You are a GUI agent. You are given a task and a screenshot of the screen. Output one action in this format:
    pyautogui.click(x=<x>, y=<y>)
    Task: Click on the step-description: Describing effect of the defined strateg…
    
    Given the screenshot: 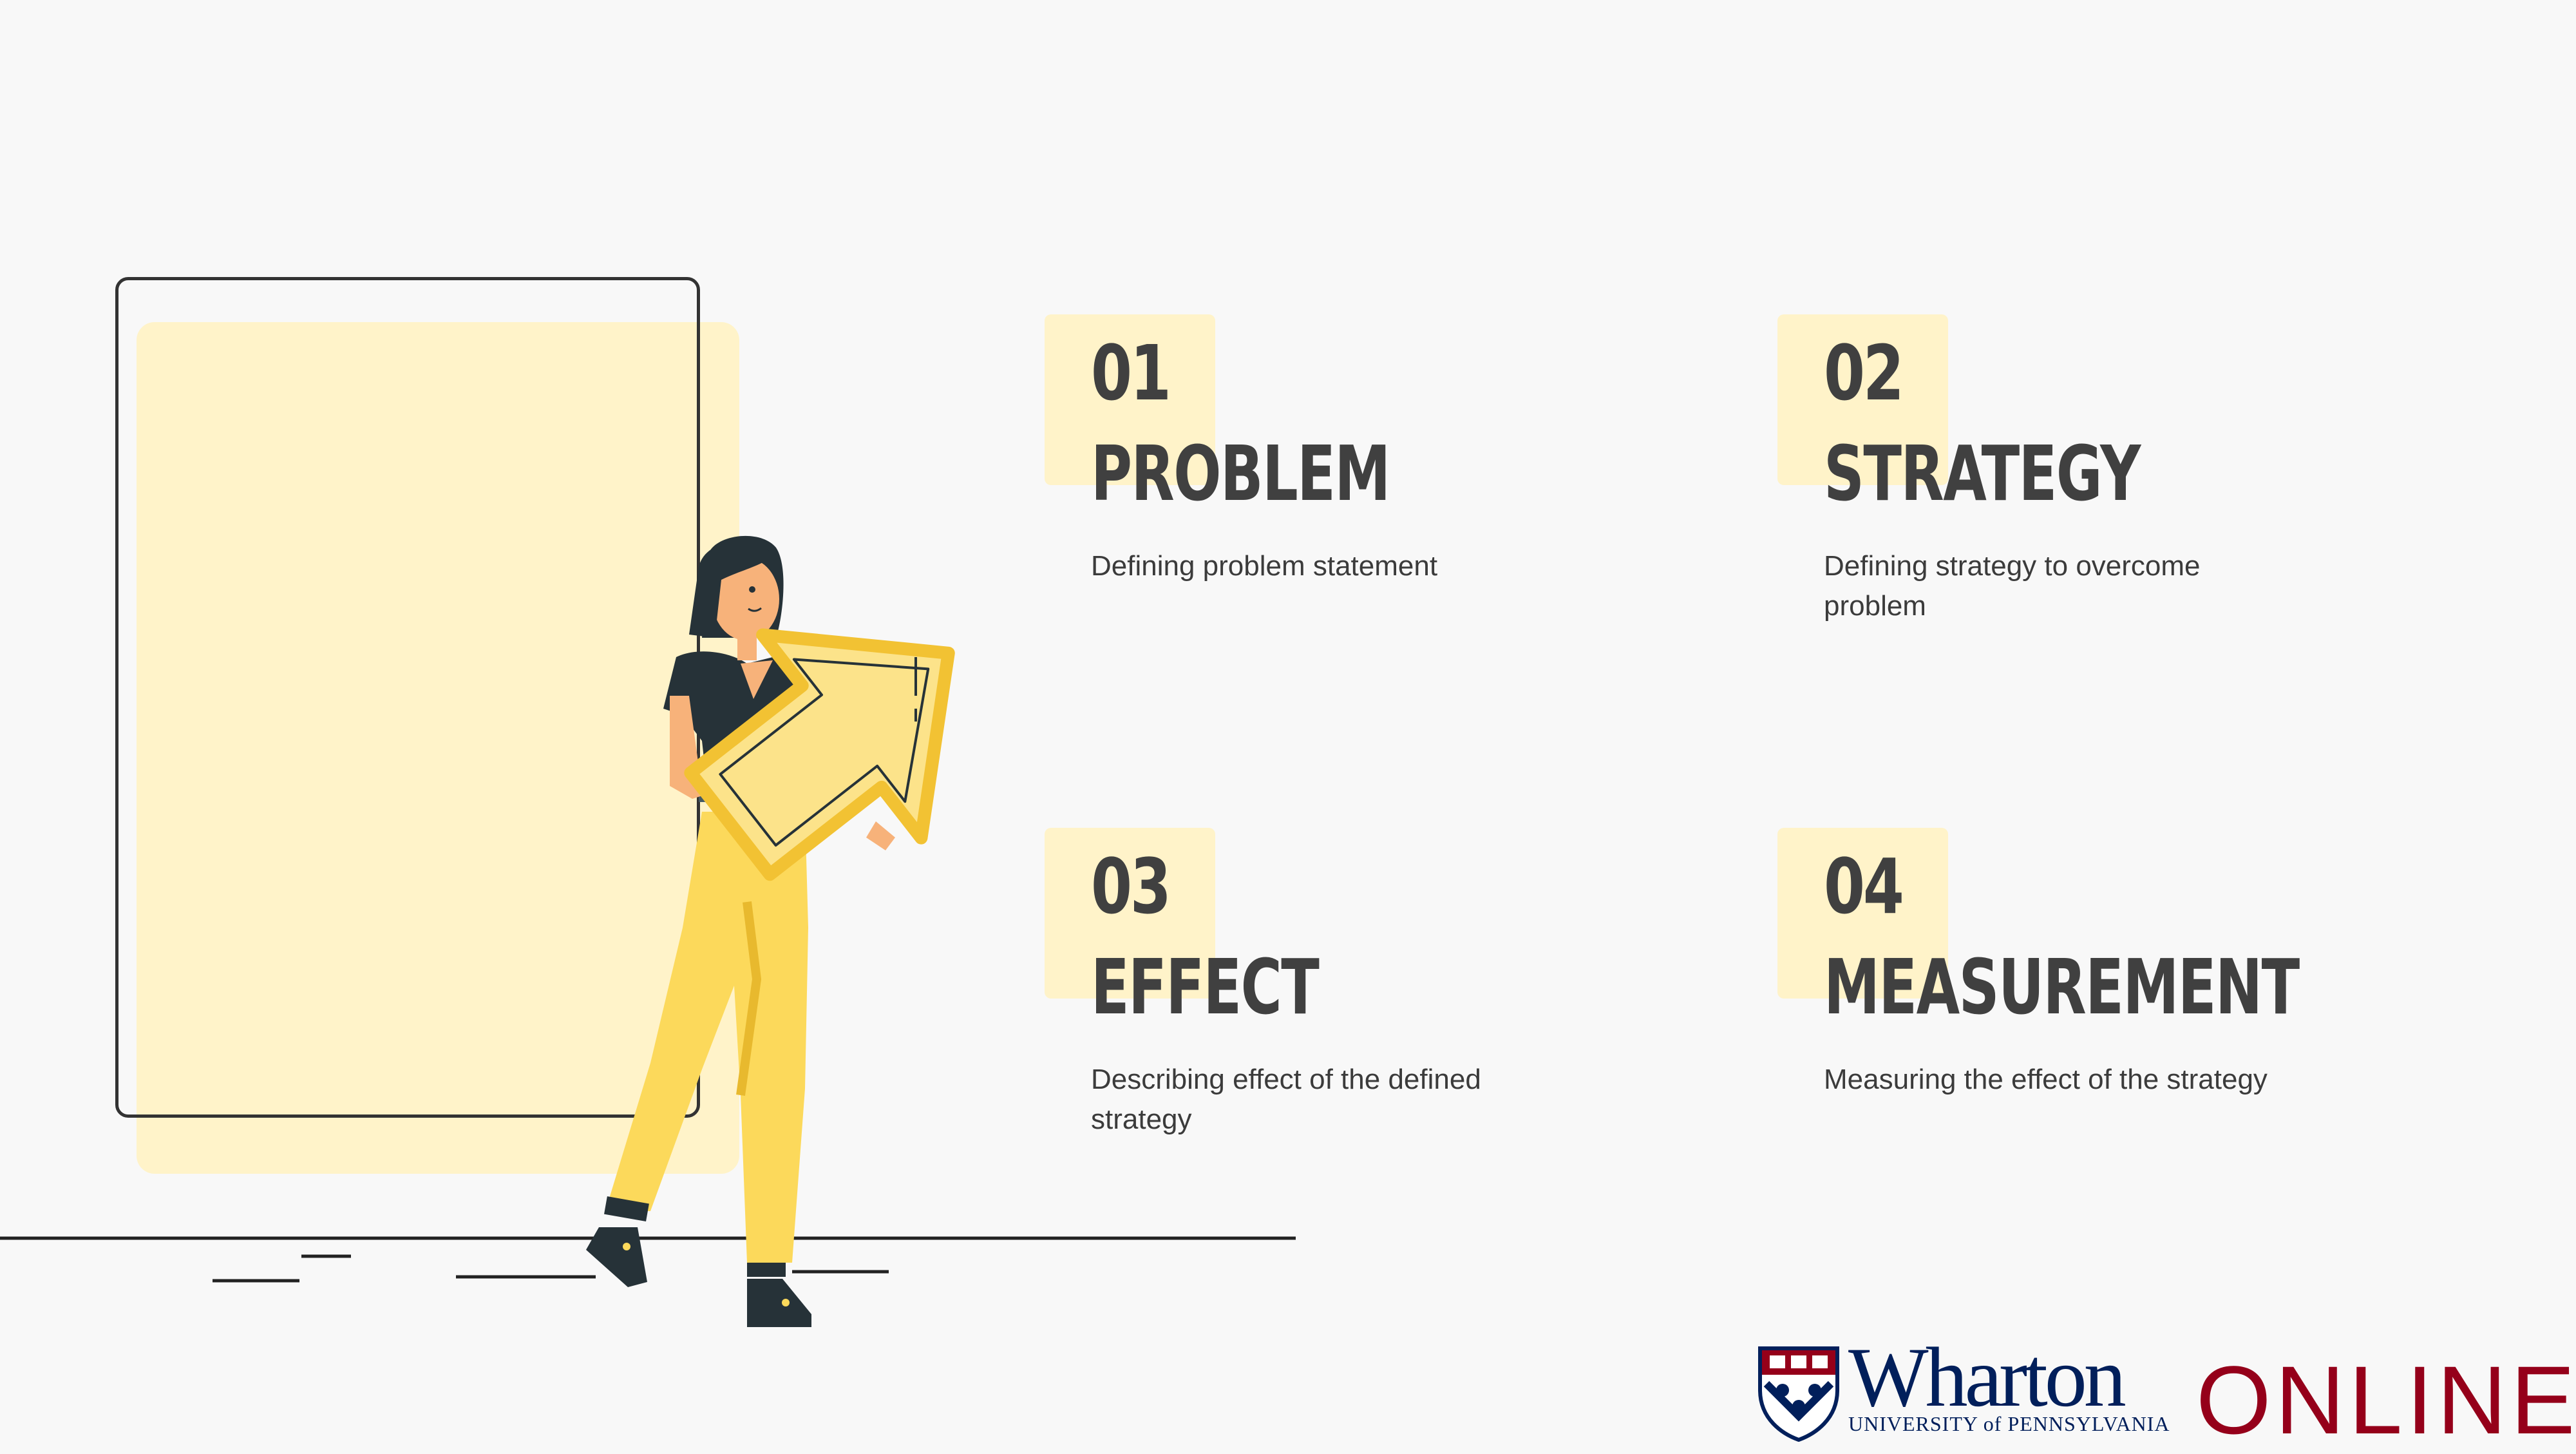 What is the action you would take?
    pyautogui.click(x=1286, y=1099)
    